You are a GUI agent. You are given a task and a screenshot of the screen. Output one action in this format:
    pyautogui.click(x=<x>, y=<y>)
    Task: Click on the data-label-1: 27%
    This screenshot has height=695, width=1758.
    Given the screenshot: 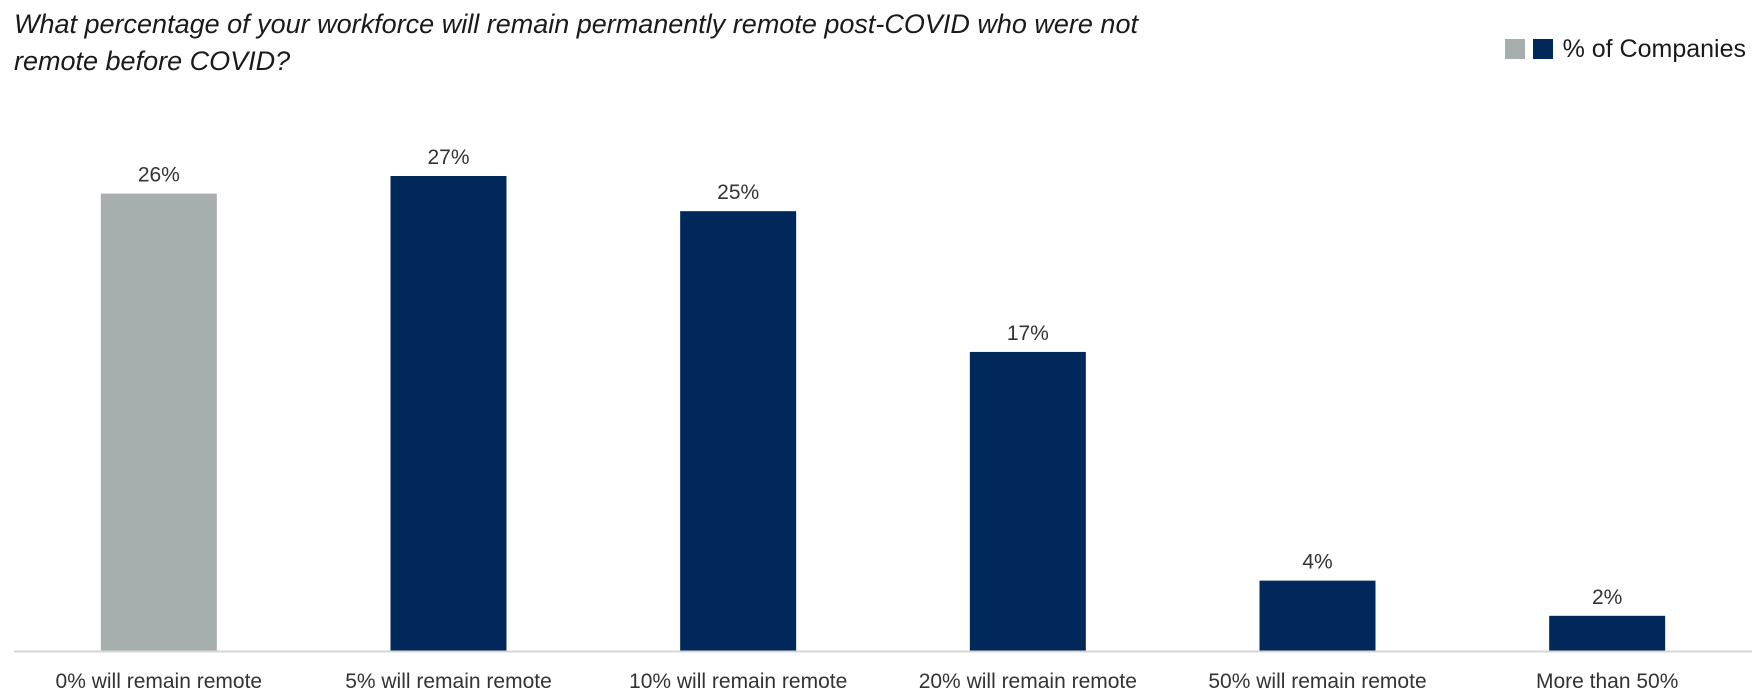 What is the action you would take?
    pyautogui.click(x=448, y=157)
    